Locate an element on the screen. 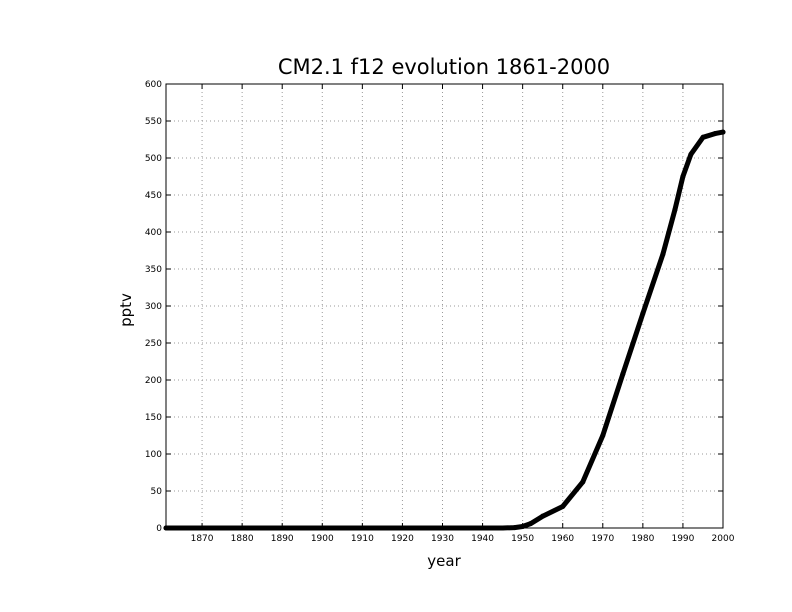  x-axis-label: year is located at coordinates (444, 561).